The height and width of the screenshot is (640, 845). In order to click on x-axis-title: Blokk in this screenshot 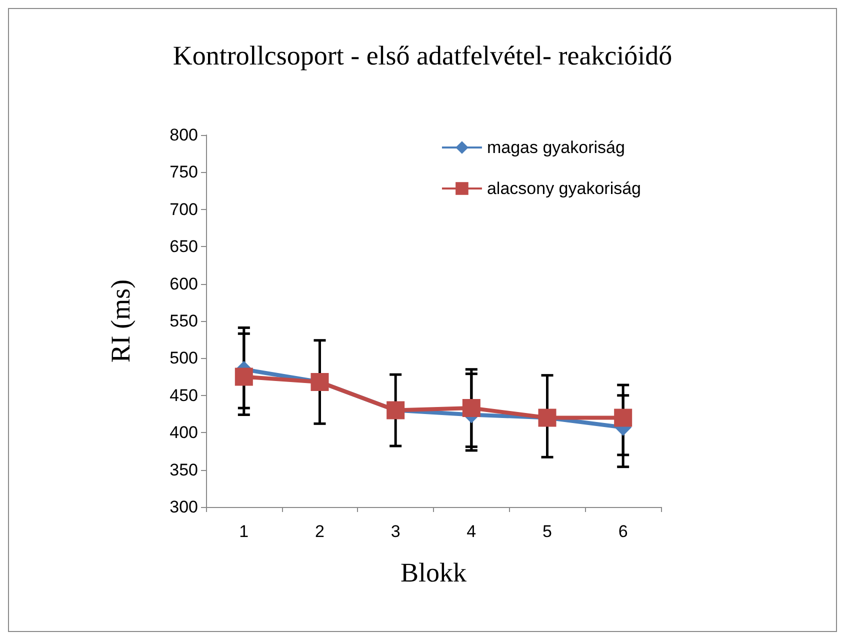, I will do `click(433, 573)`.